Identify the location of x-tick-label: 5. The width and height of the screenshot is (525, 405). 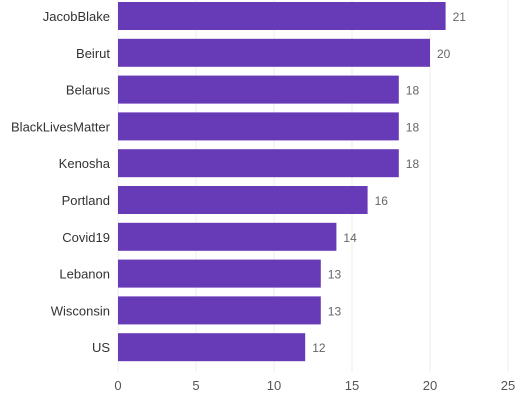
(195, 385).